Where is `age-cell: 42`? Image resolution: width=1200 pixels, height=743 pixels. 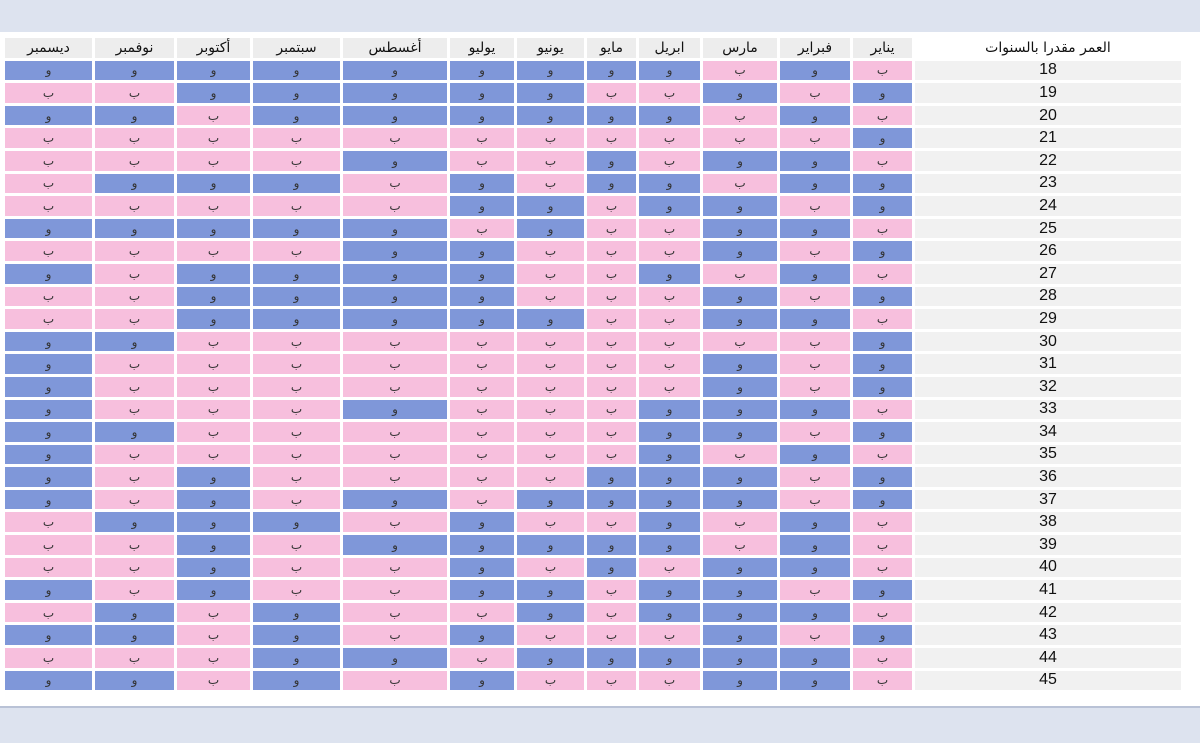
age-cell: 42 is located at coordinates (1048, 612).